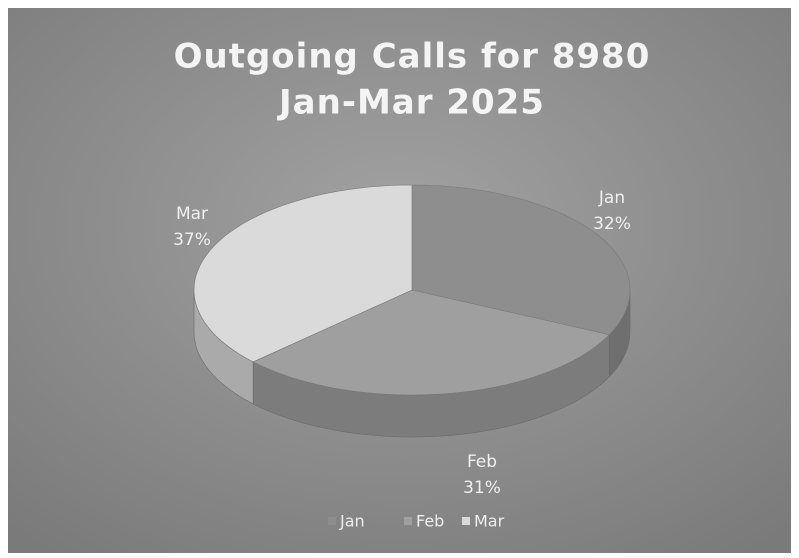  I want to click on chart-subtitle: Jan-Mar 2025, so click(411, 103).